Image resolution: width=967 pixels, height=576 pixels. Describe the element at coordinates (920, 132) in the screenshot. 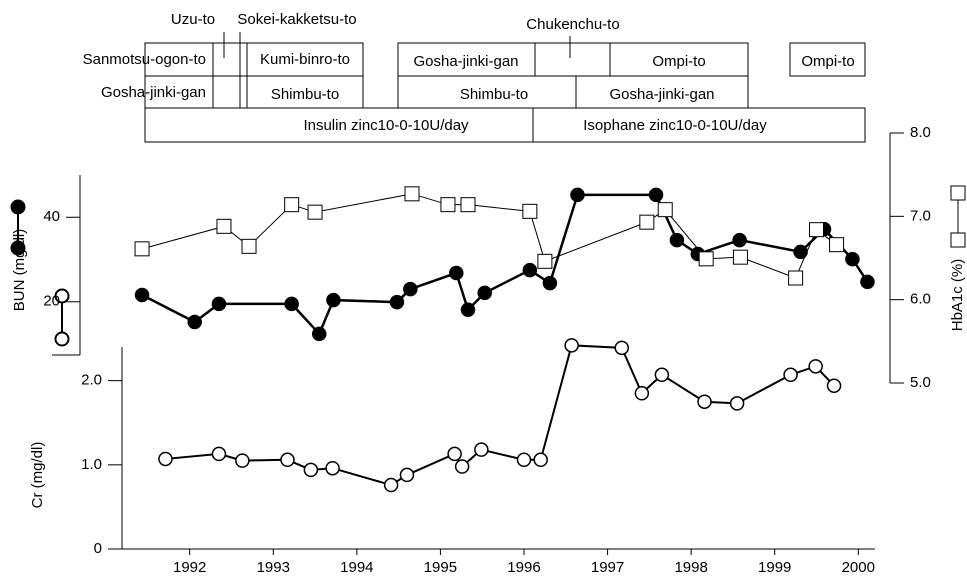

I see `y2-tick-label: 8.0` at that location.